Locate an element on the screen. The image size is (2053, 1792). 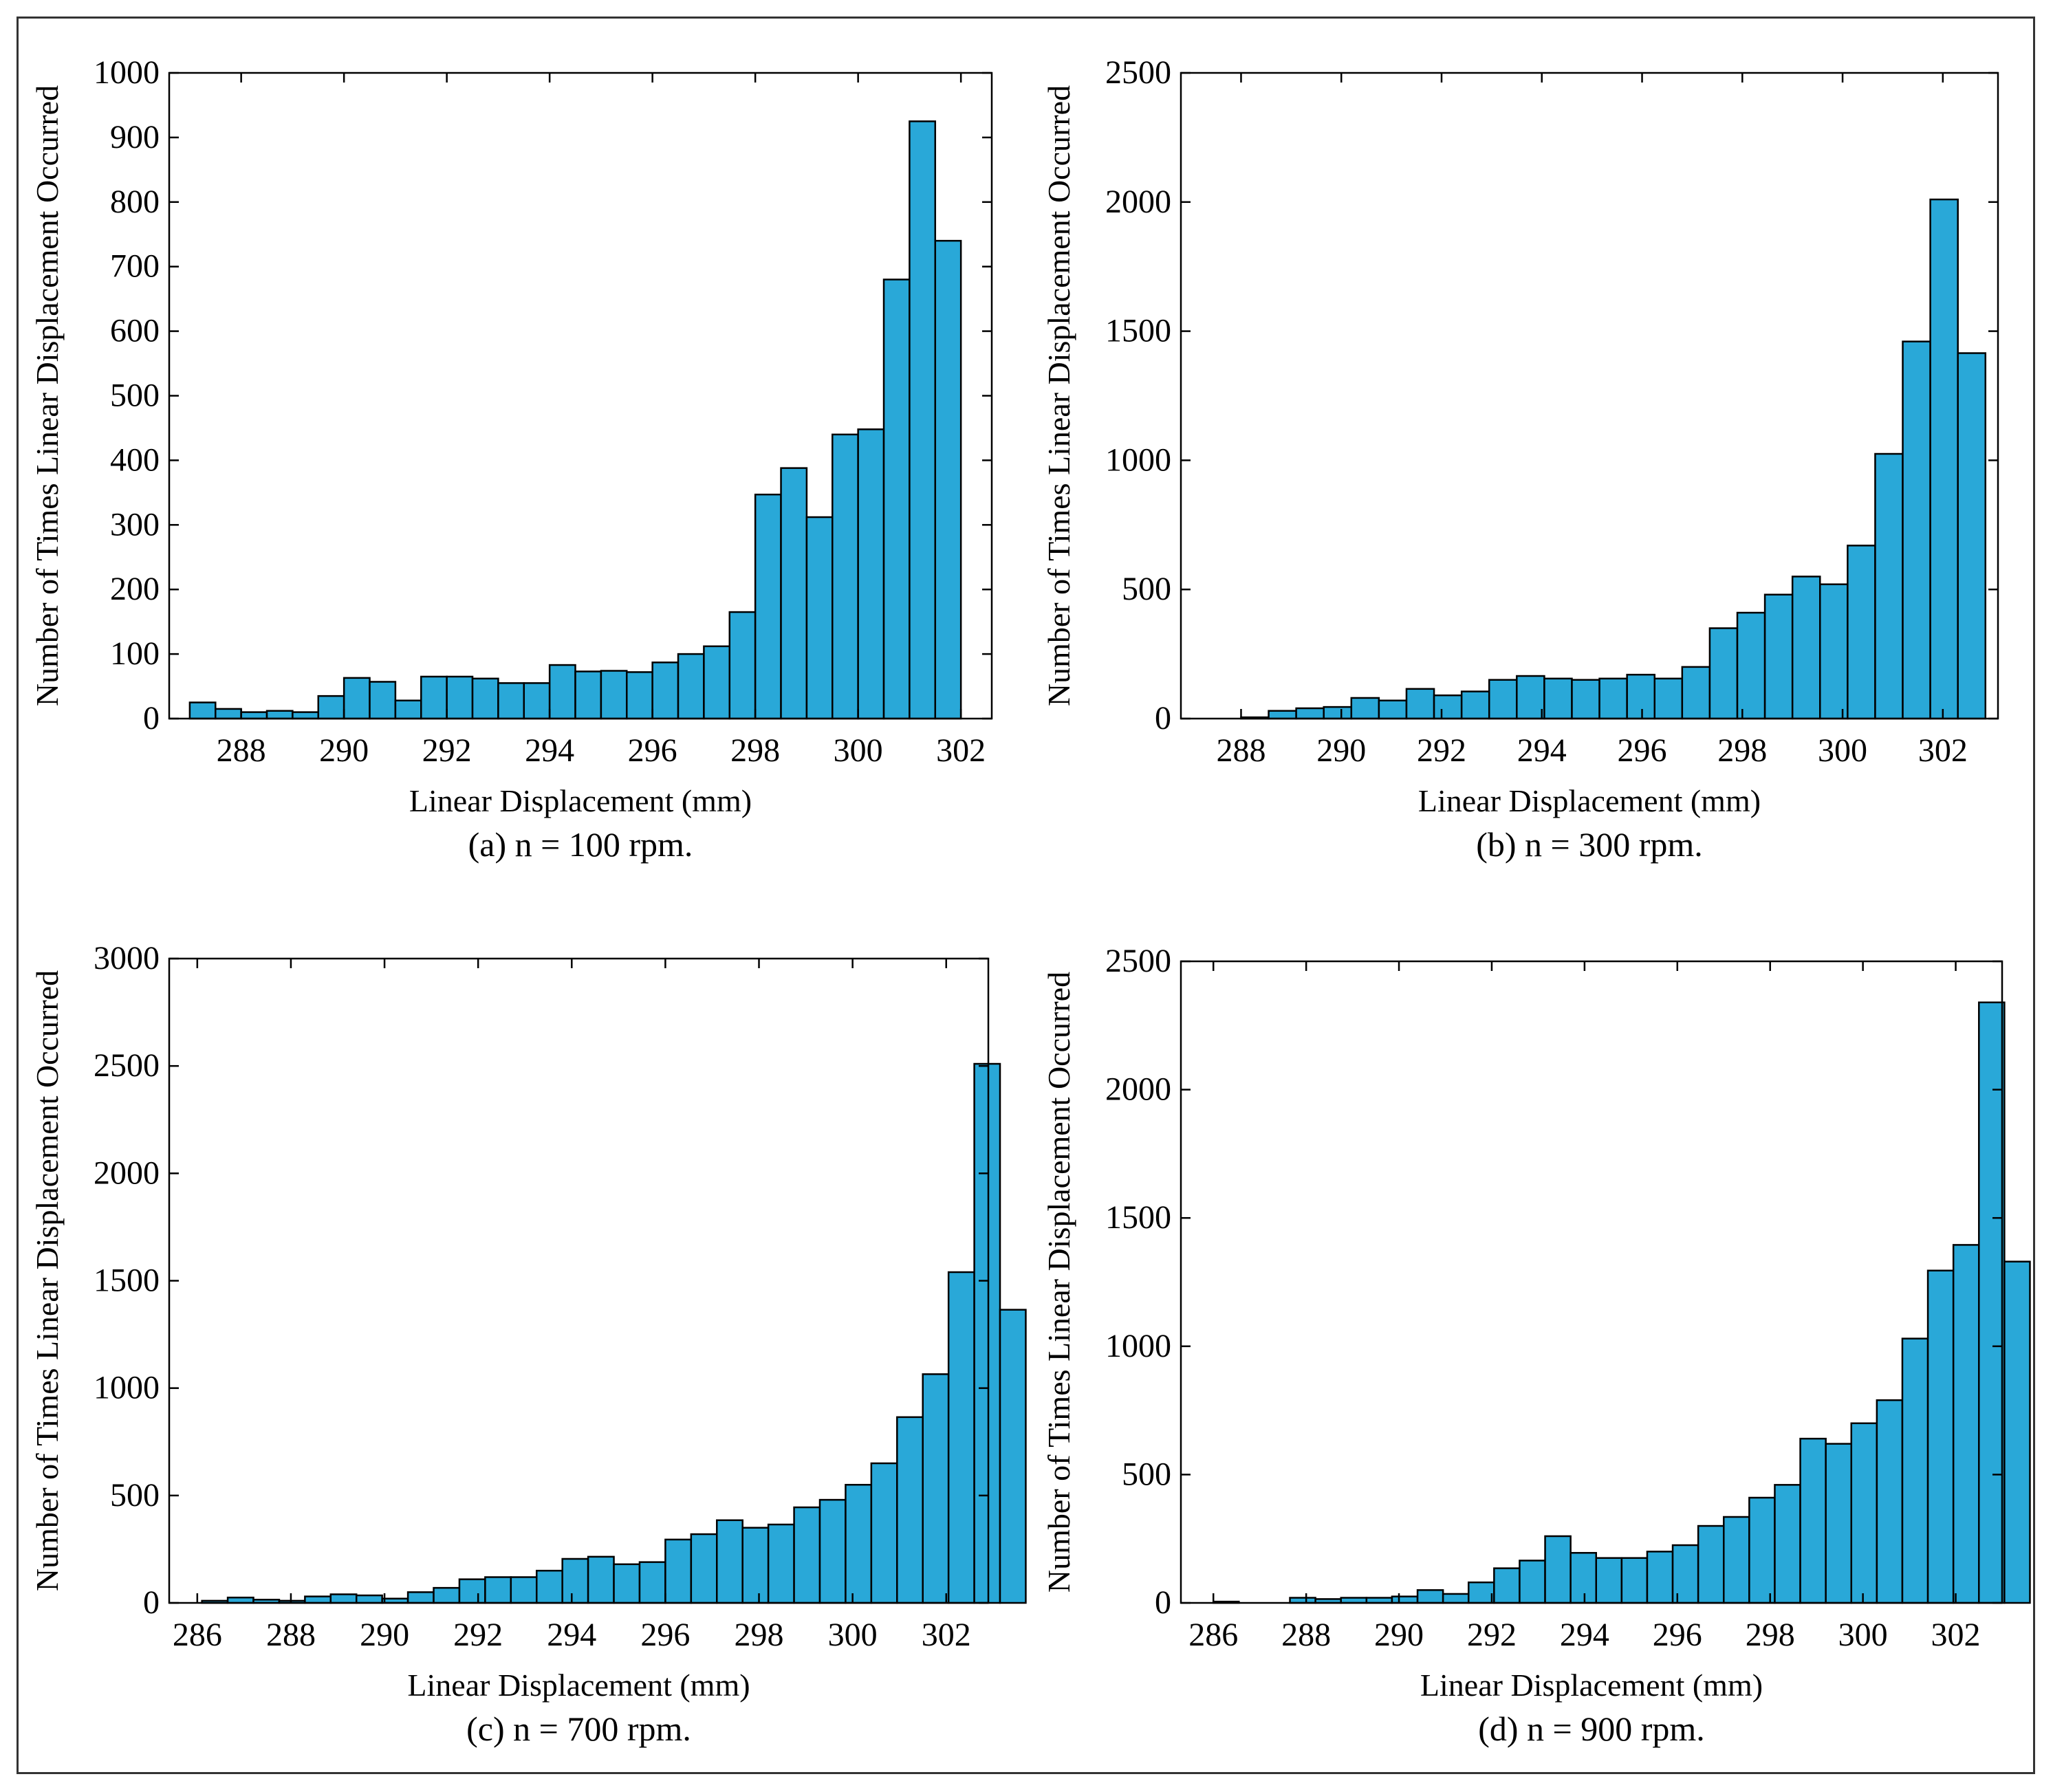
xtick-label-d-4: 294 is located at coordinates (1584, 1635).